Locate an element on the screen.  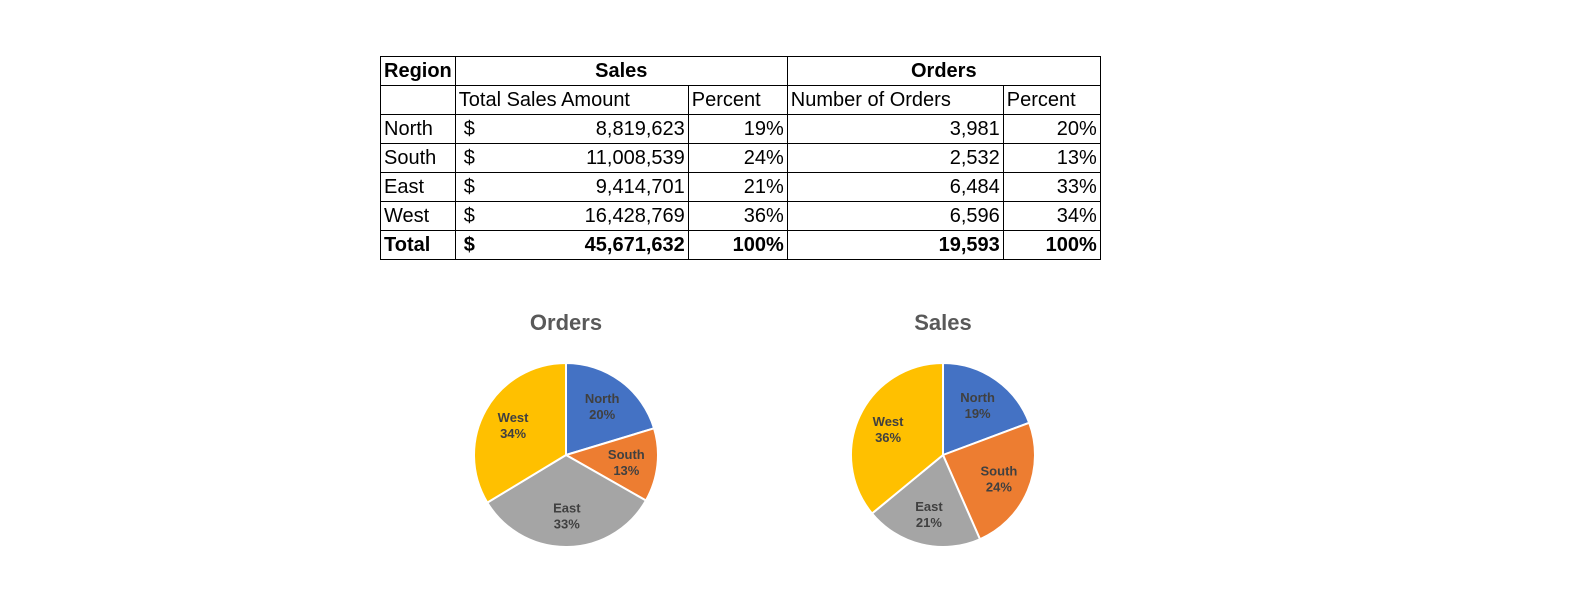
cell-region: East is located at coordinates (418, 187).